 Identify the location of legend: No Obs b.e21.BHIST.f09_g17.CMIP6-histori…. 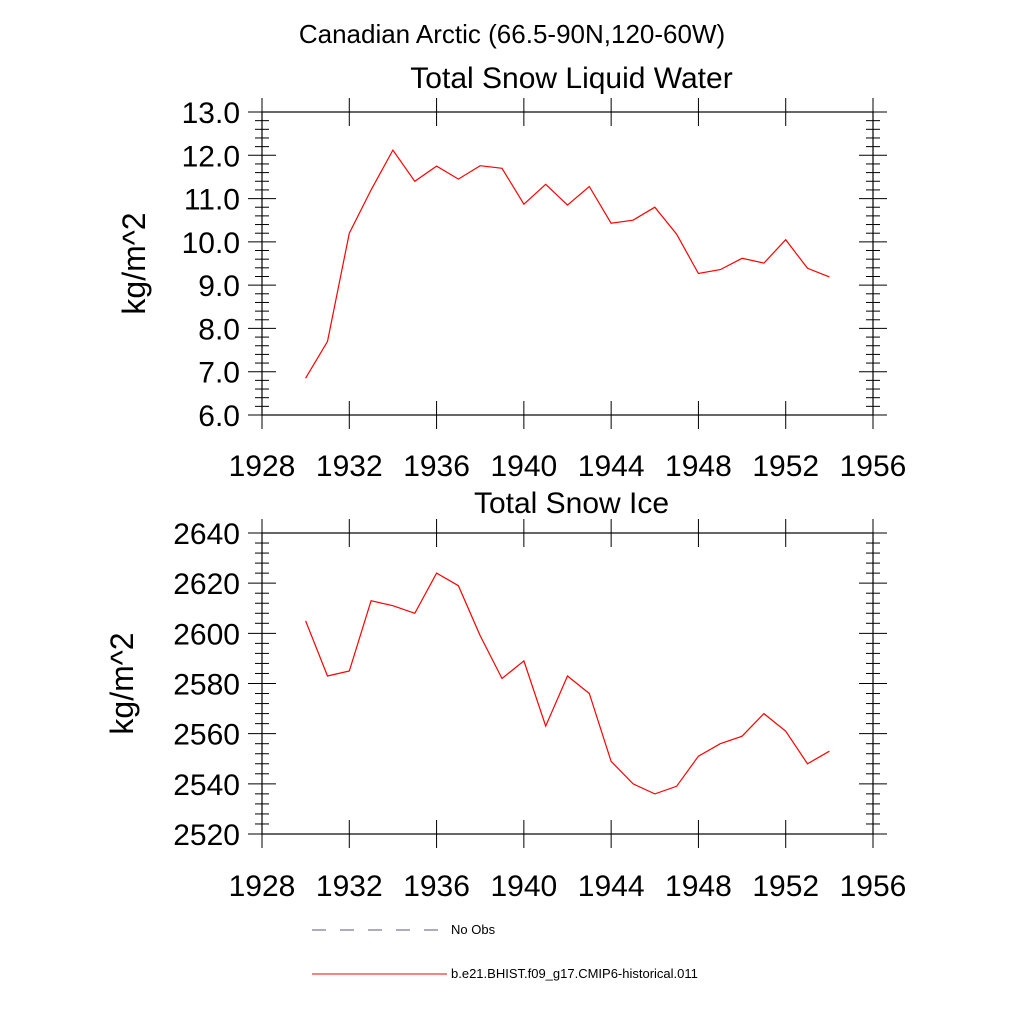
(505, 951).